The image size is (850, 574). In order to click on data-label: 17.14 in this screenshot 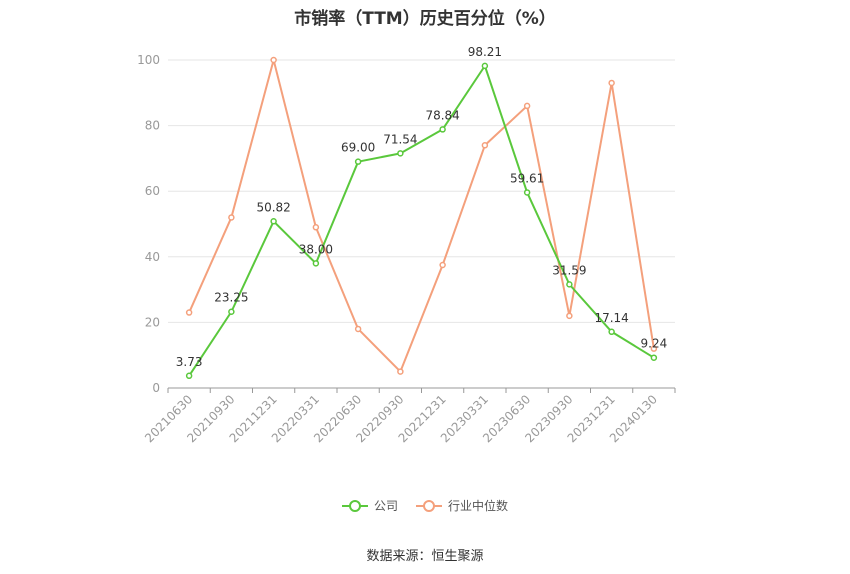, I will do `click(611, 318)`.